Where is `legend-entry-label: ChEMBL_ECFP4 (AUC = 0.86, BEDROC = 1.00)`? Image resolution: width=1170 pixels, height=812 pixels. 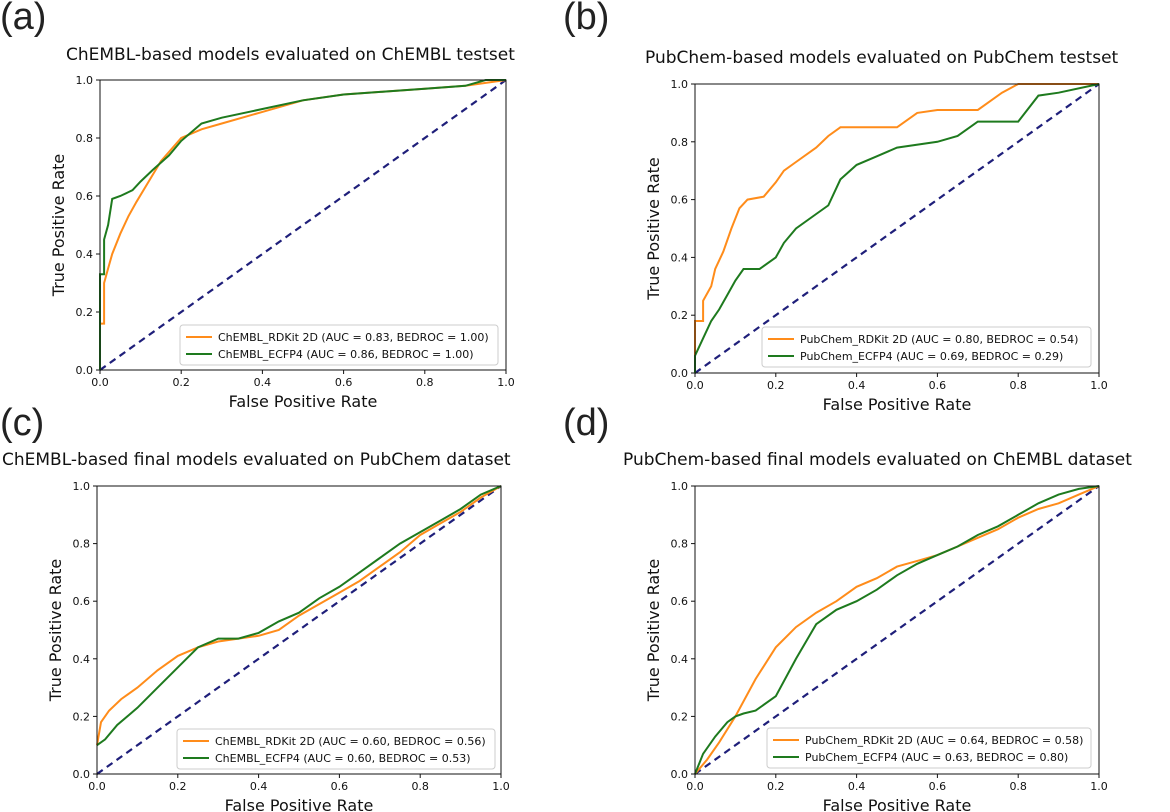
legend-entry-label: ChEMBL_ECFP4 (AUC = 0.86, BEDROC = 1.00) is located at coordinates (346, 354).